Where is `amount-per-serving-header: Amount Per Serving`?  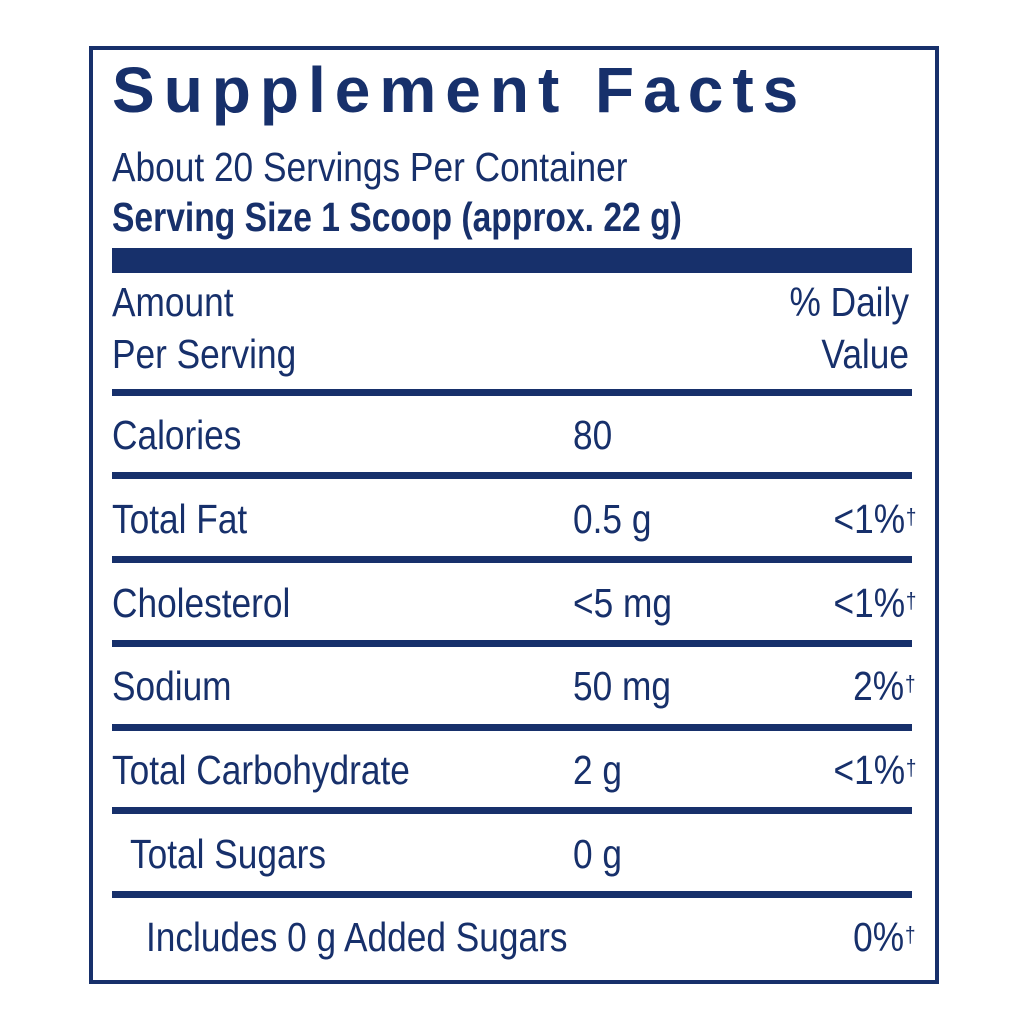
amount-per-serving-header: Amount Per Serving is located at coordinates (204, 328).